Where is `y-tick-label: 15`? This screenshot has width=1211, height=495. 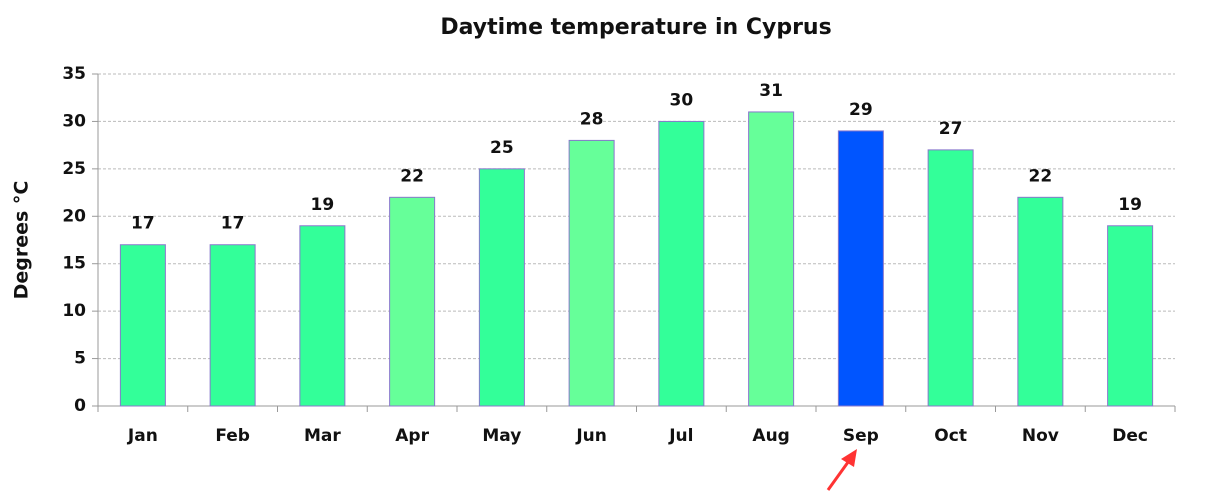
y-tick-label: 15 is located at coordinates (74, 264).